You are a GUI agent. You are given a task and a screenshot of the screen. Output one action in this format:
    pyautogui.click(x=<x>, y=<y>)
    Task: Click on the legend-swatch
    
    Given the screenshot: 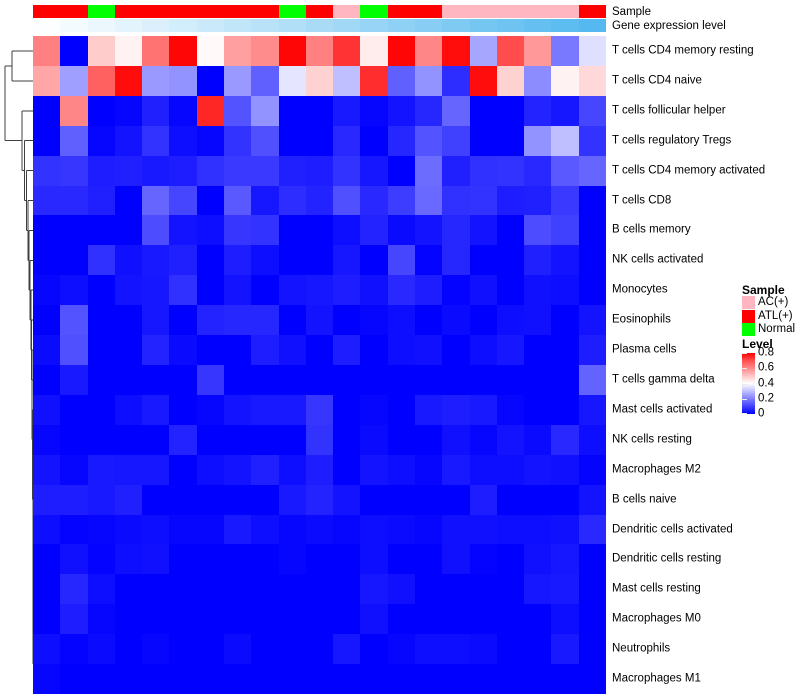 What is the action you would take?
    pyautogui.click(x=748, y=316)
    